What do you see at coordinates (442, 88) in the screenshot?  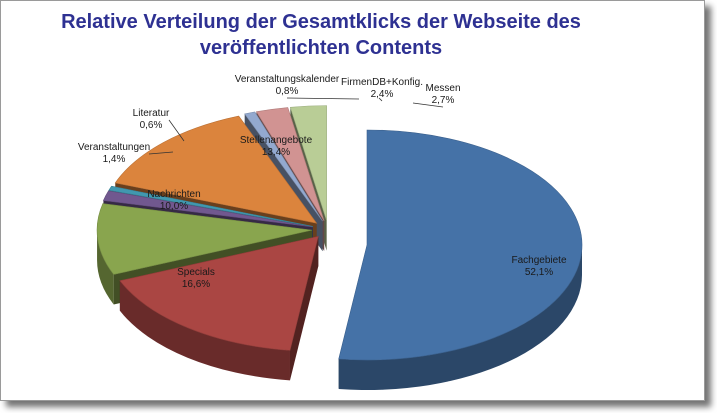 I see `slice-label-messen: Messen` at bounding box center [442, 88].